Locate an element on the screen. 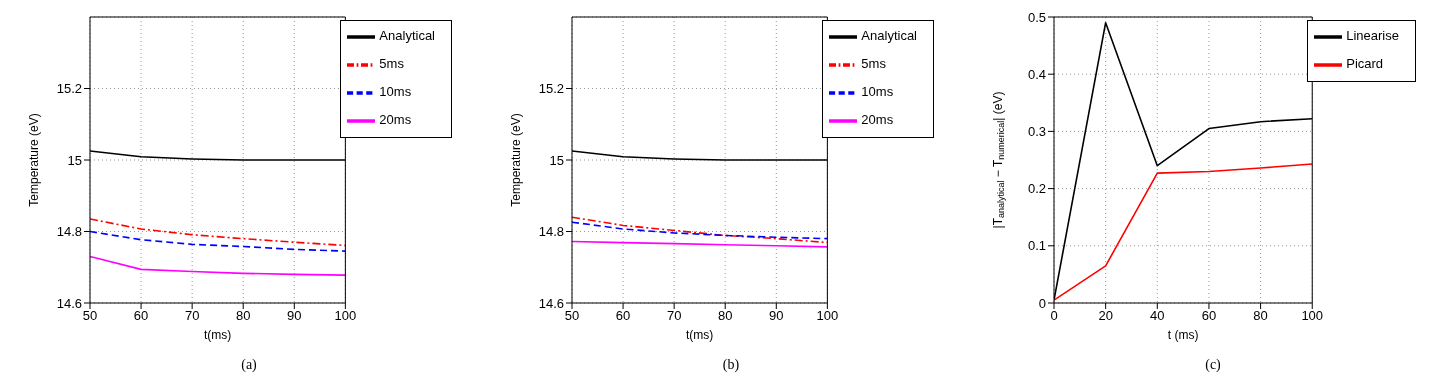  x-tick-label: 40 is located at coordinates (1157, 316).